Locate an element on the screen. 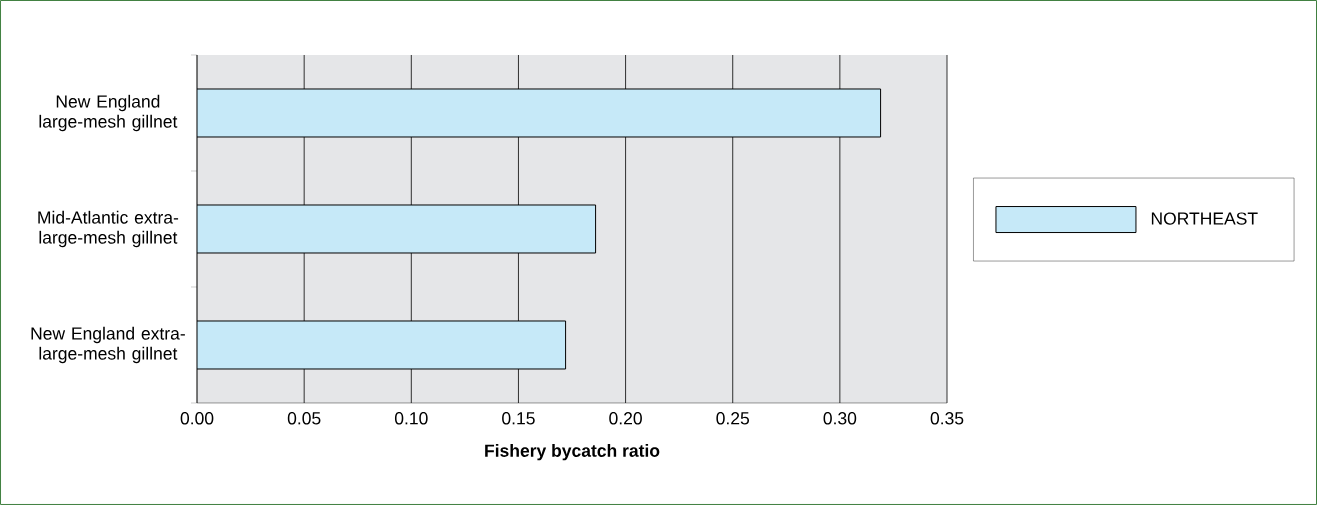  x-tick-label: 0.10 is located at coordinates (411, 418).